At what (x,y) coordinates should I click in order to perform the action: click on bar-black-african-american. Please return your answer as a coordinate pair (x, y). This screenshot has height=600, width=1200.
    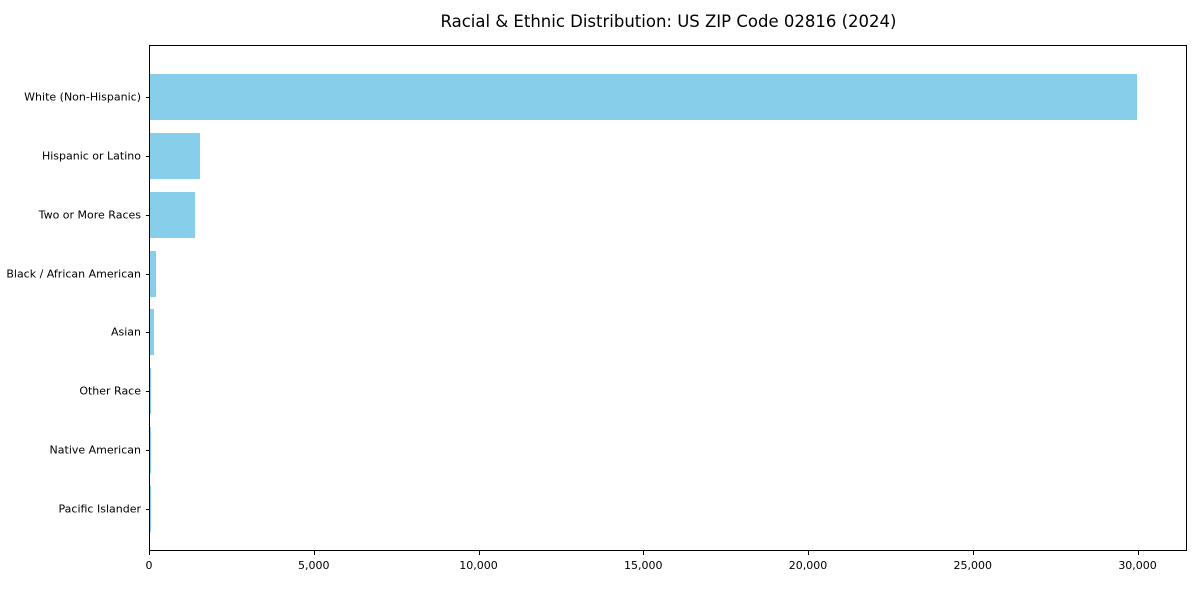
    Looking at the image, I should click on (153, 273).